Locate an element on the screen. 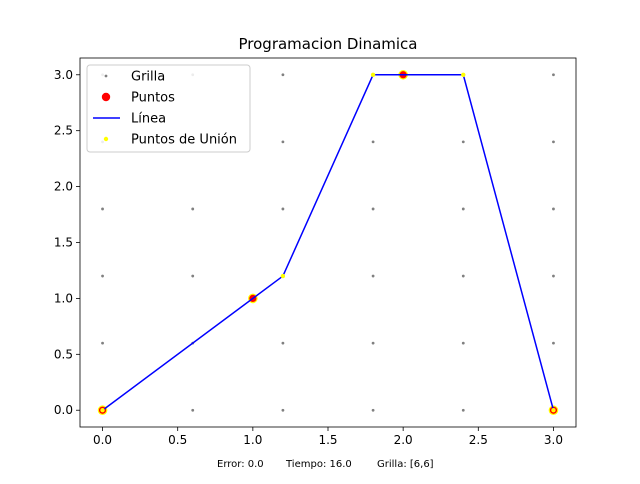 The image size is (640, 484). footer-error: Error: 0.0 is located at coordinates (240, 464).